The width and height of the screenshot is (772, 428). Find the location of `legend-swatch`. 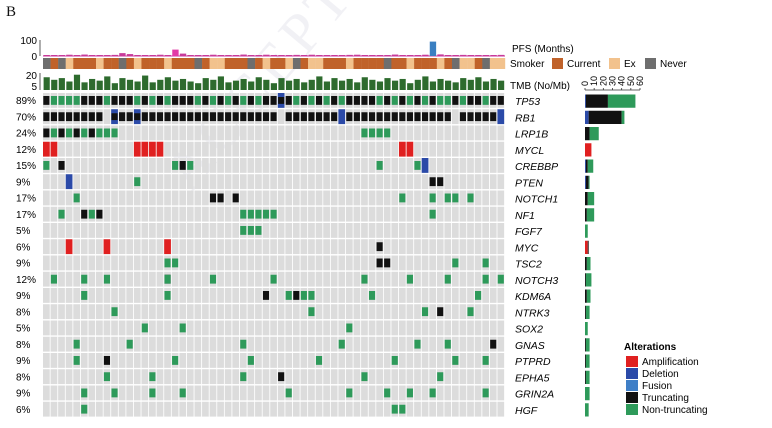

legend-swatch is located at coordinates (632, 373).